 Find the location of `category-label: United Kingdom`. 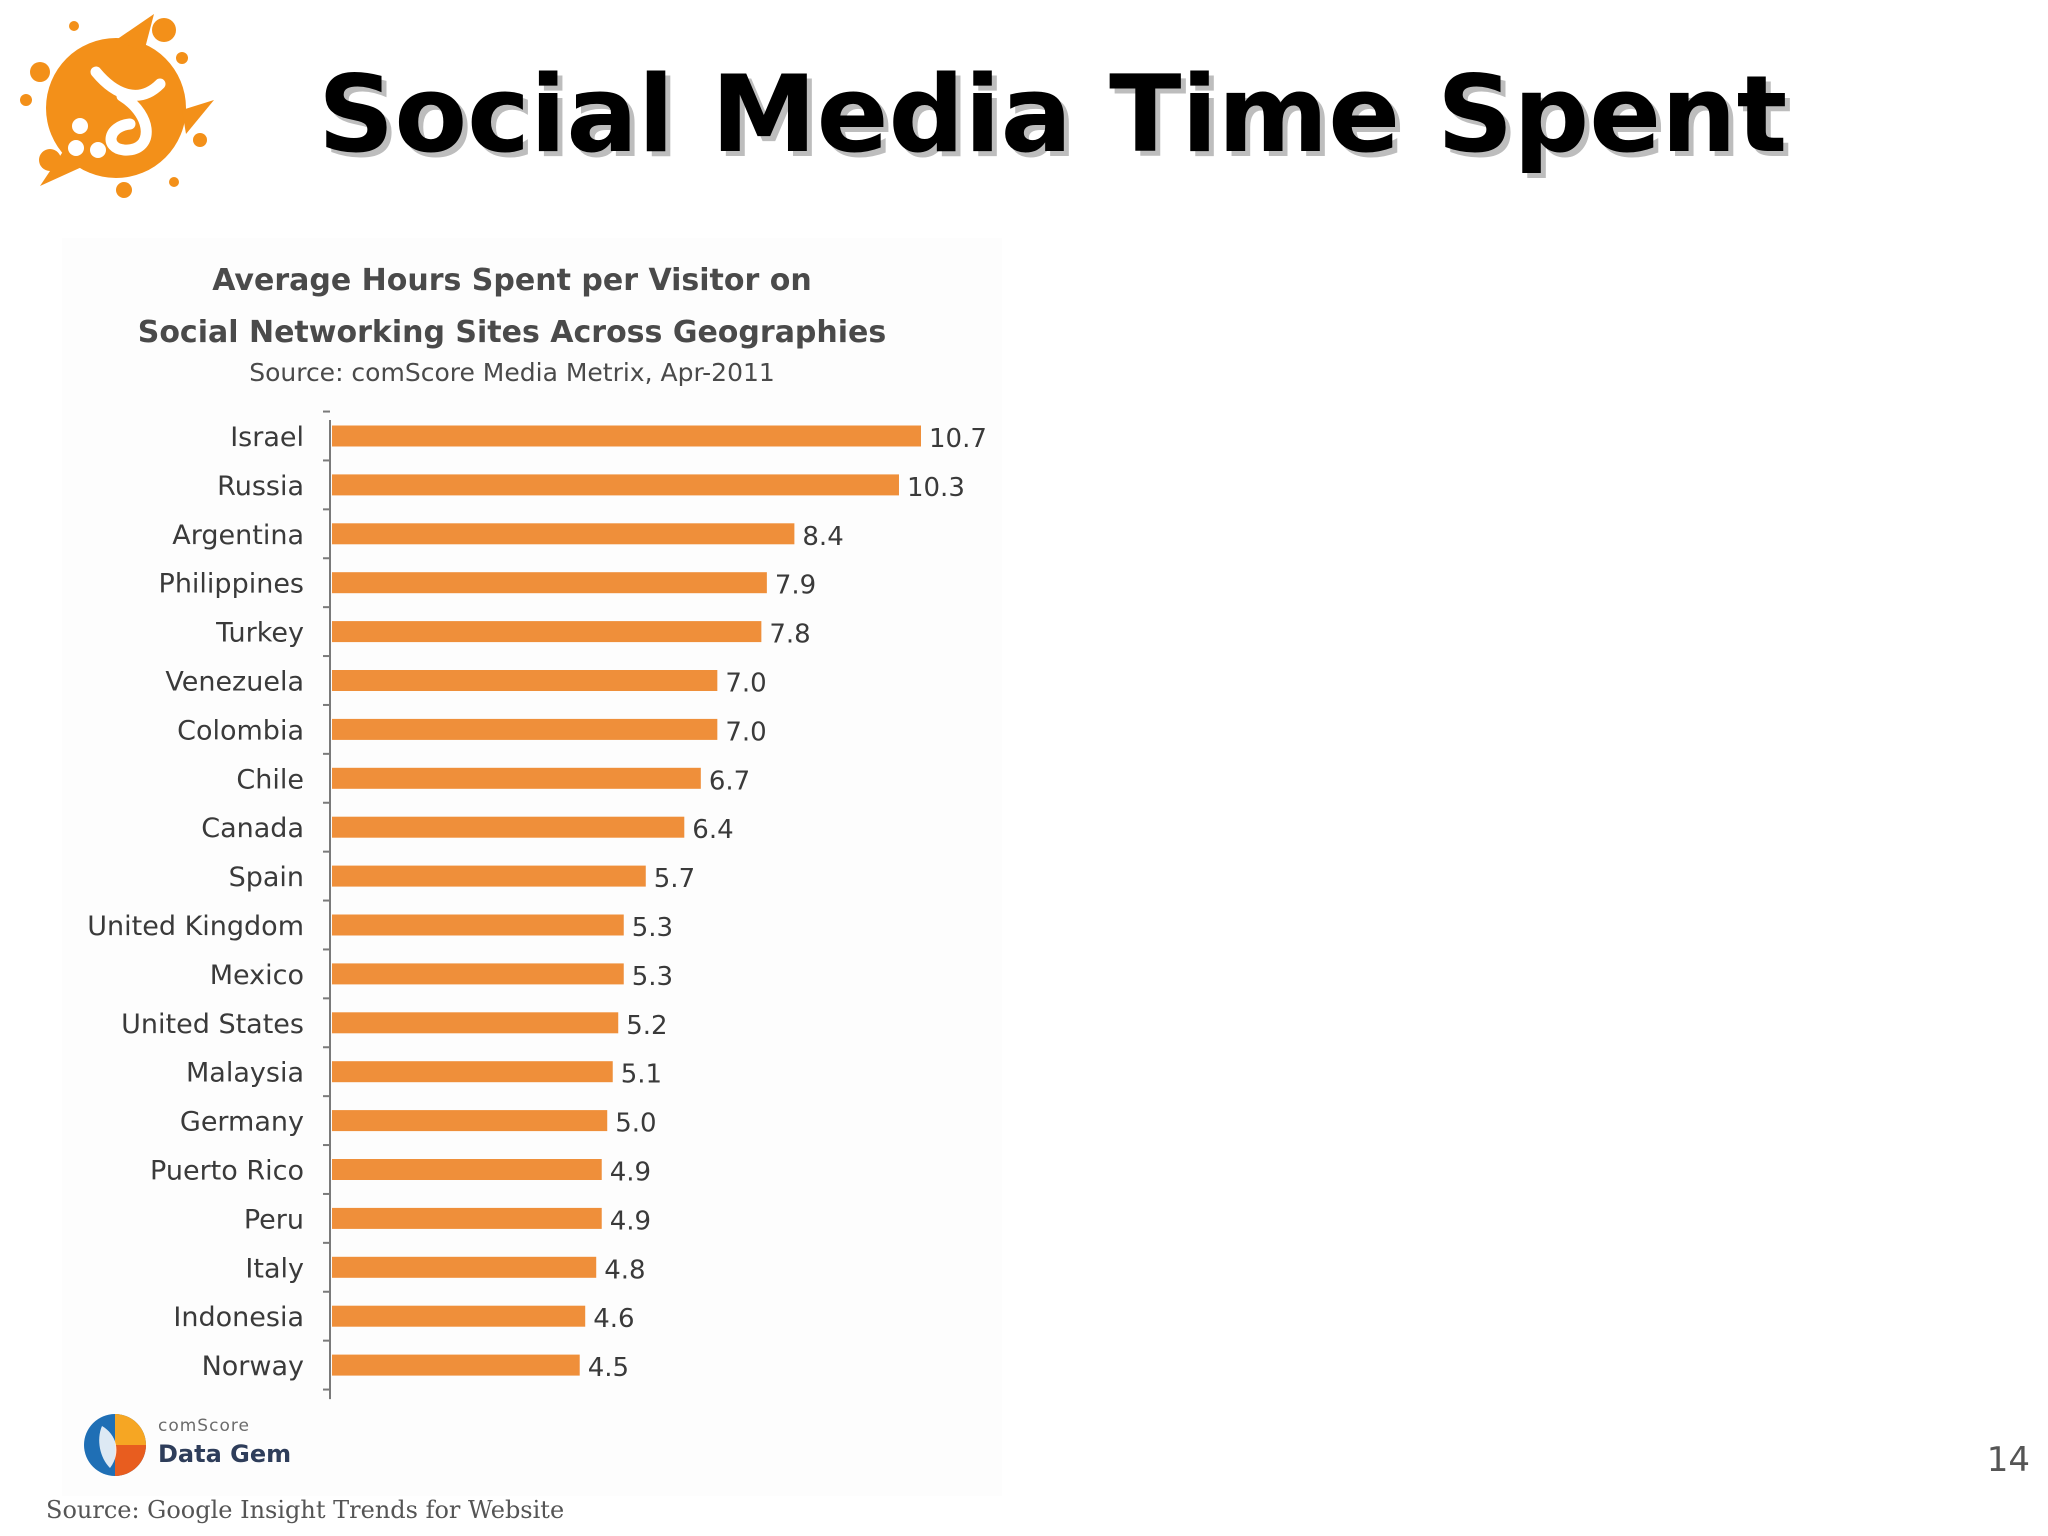

category-label: United Kingdom is located at coordinates (195, 926).